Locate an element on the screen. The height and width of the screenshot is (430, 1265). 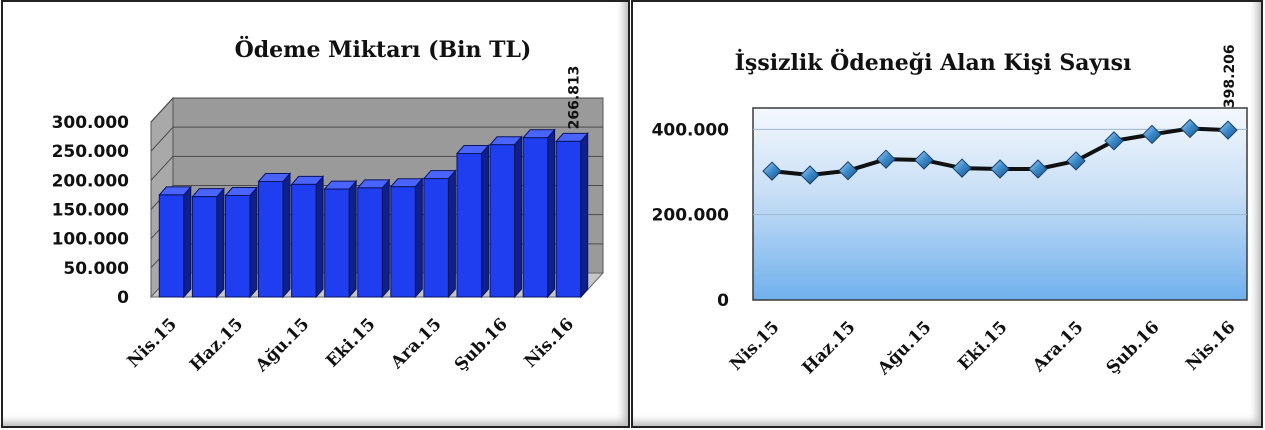
y-tick-label: 150.000 is located at coordinates (91, 211).